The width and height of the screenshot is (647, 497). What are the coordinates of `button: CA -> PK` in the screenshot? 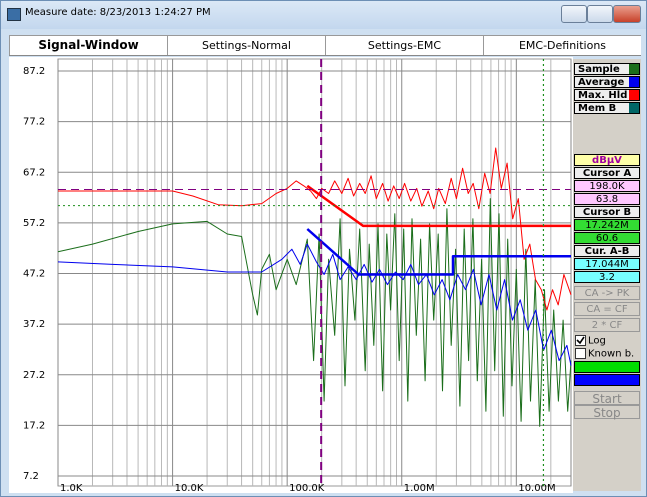 It's located at (607, 293).